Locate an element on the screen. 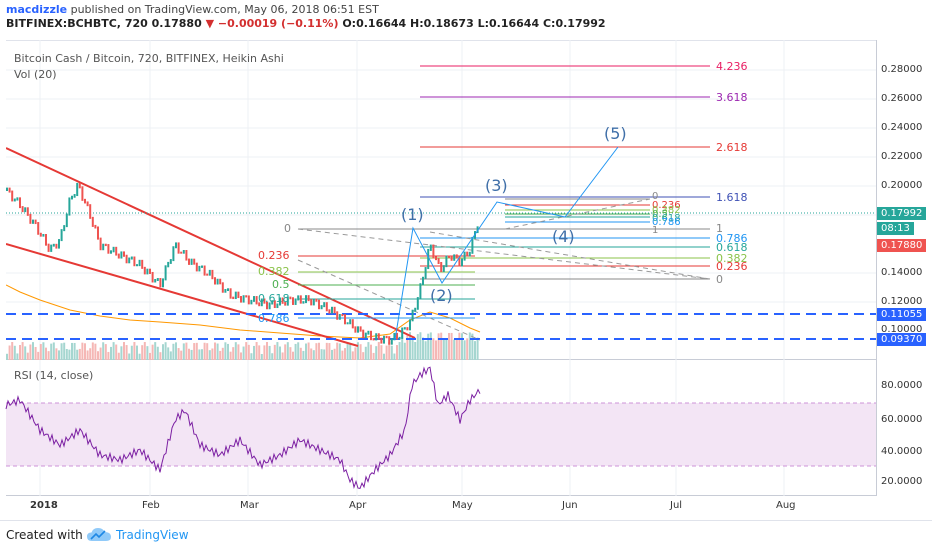  tradingview-brand-link: TradingView is located at coordinates (152, 535).